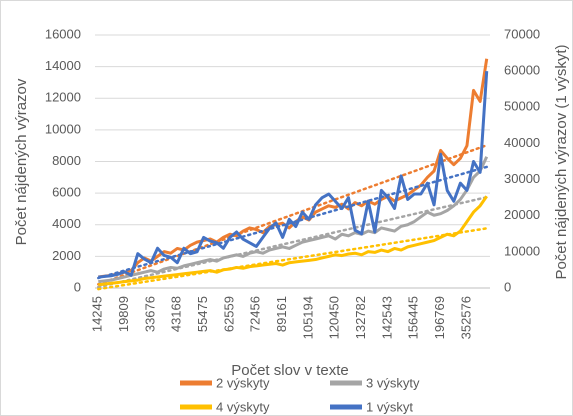 This screenshot has height=416, width=573. What do you see at coordinates (522, 142) in the screenshot?
I see `y2-tick-label: 40000` at bounding box center [522, 142].